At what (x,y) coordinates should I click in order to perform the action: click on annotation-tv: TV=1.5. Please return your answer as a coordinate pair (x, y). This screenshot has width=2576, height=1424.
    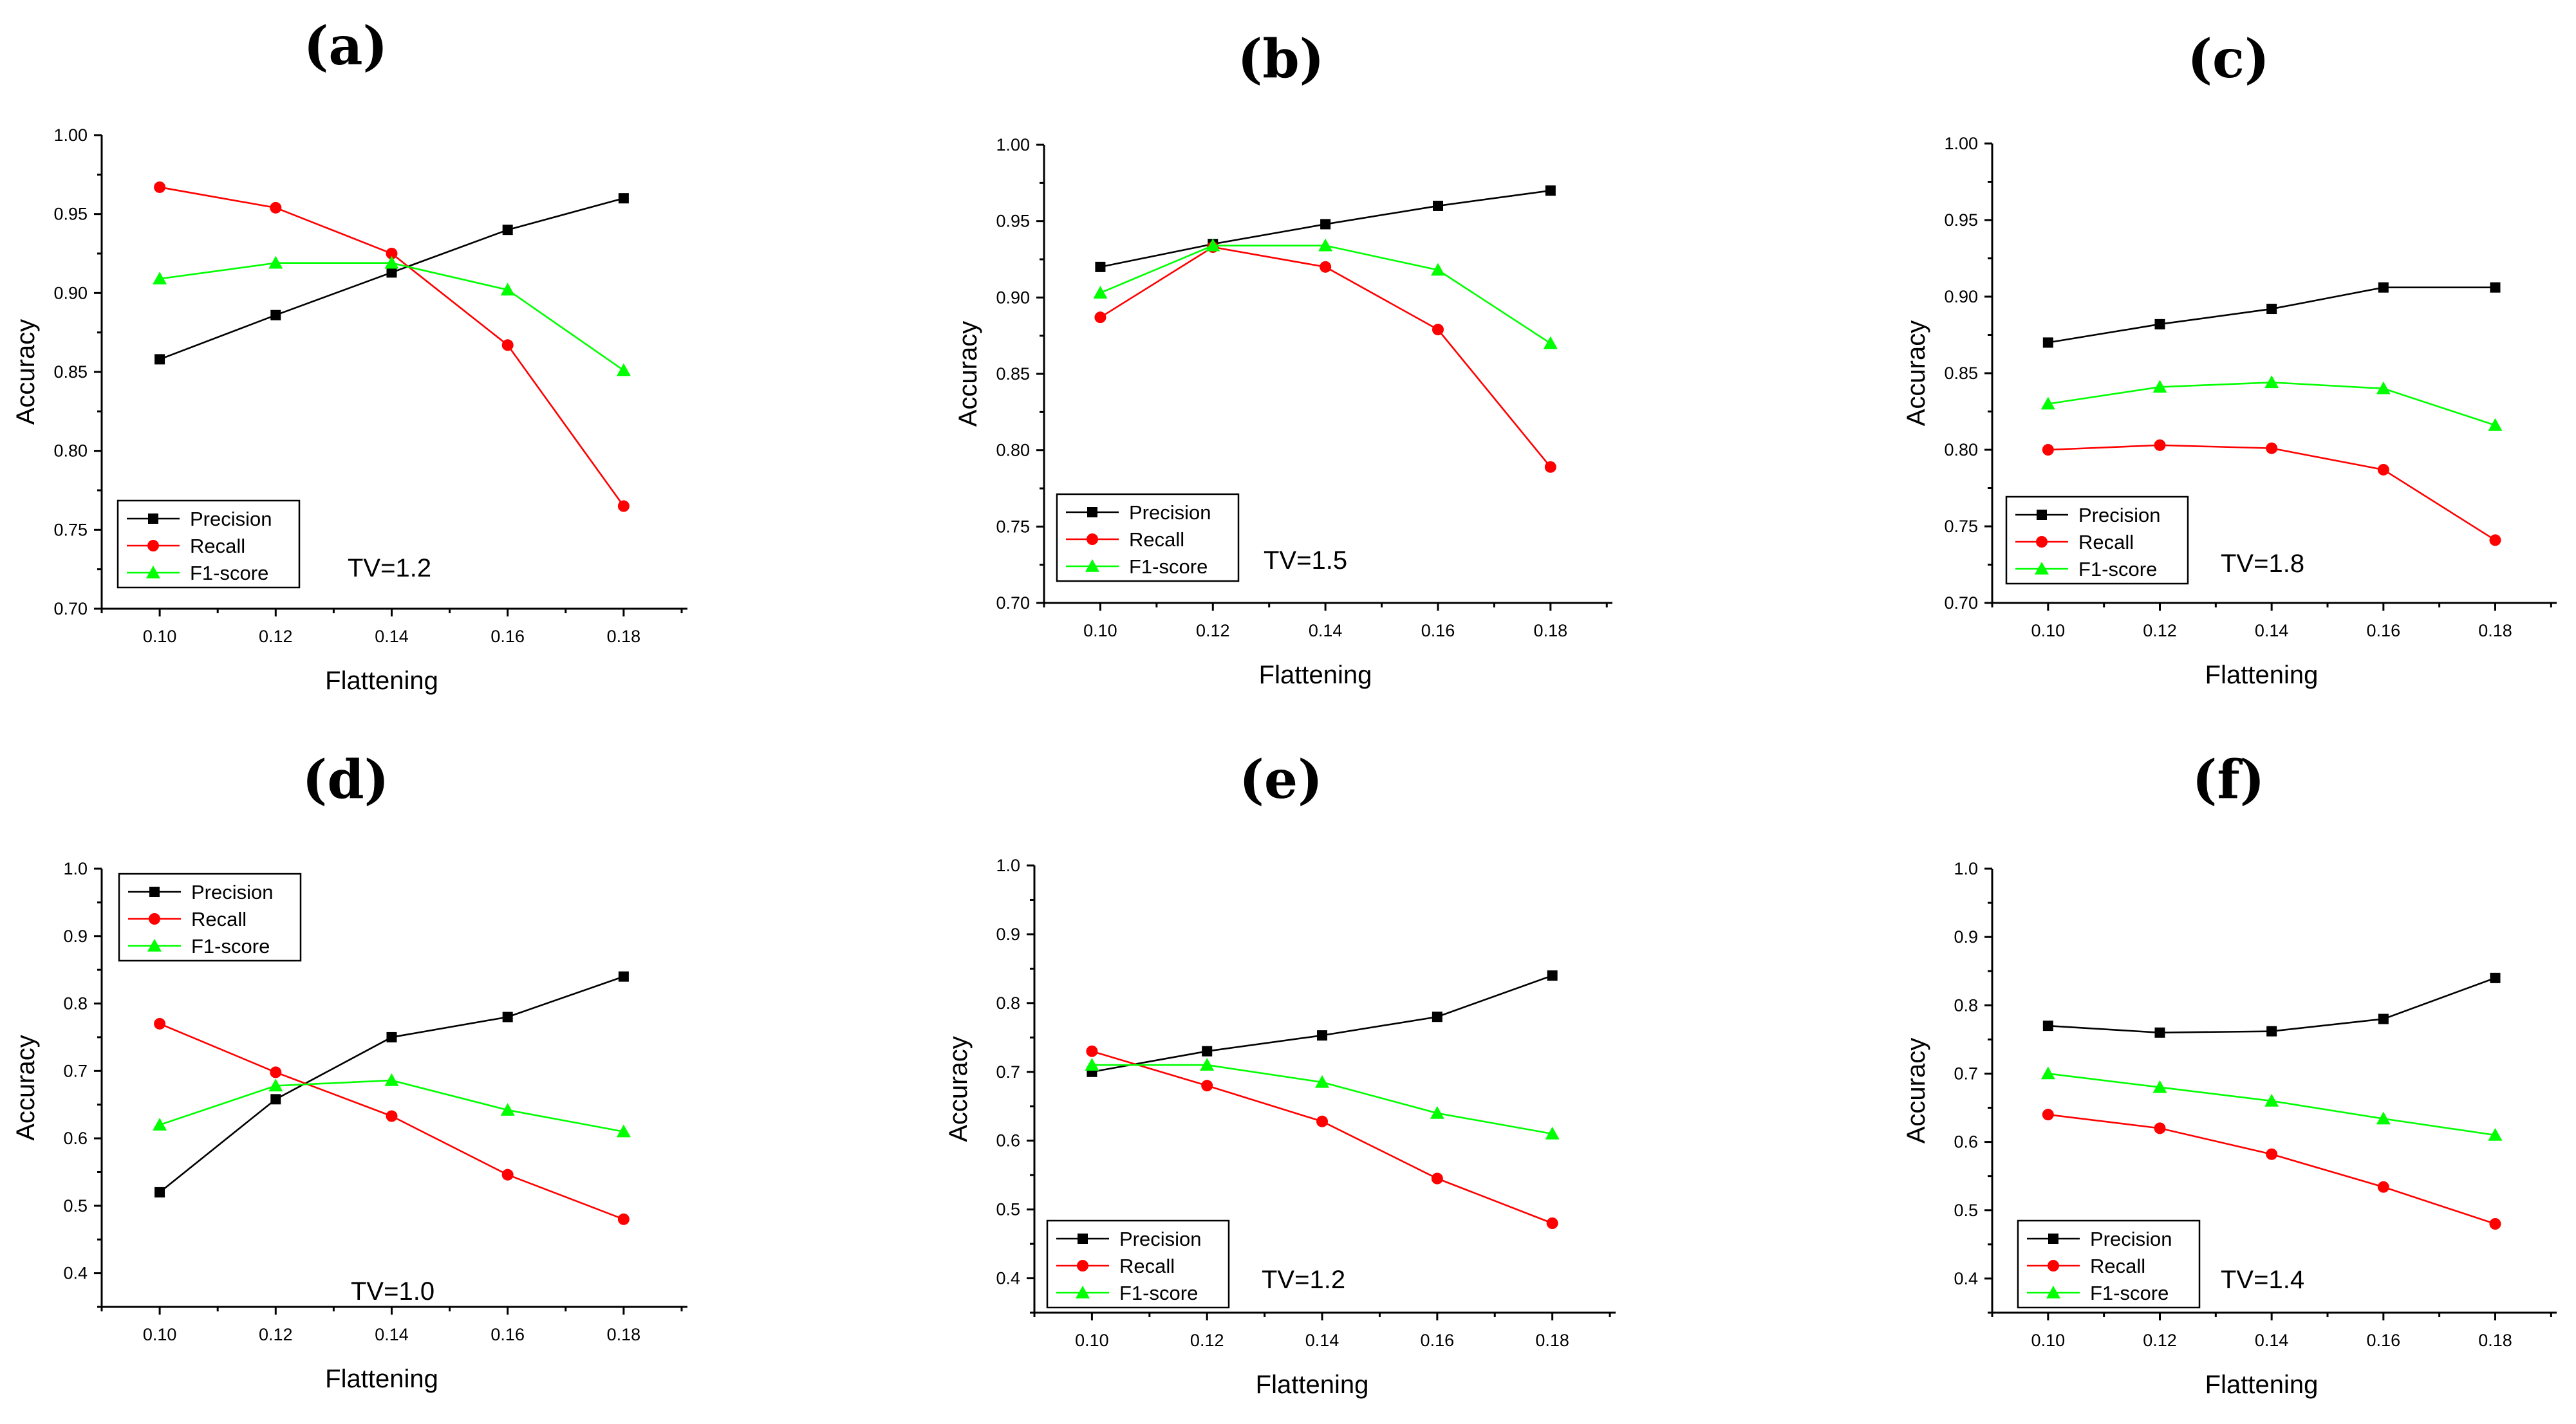
    Looking at the image, I should click on (1305, 560).